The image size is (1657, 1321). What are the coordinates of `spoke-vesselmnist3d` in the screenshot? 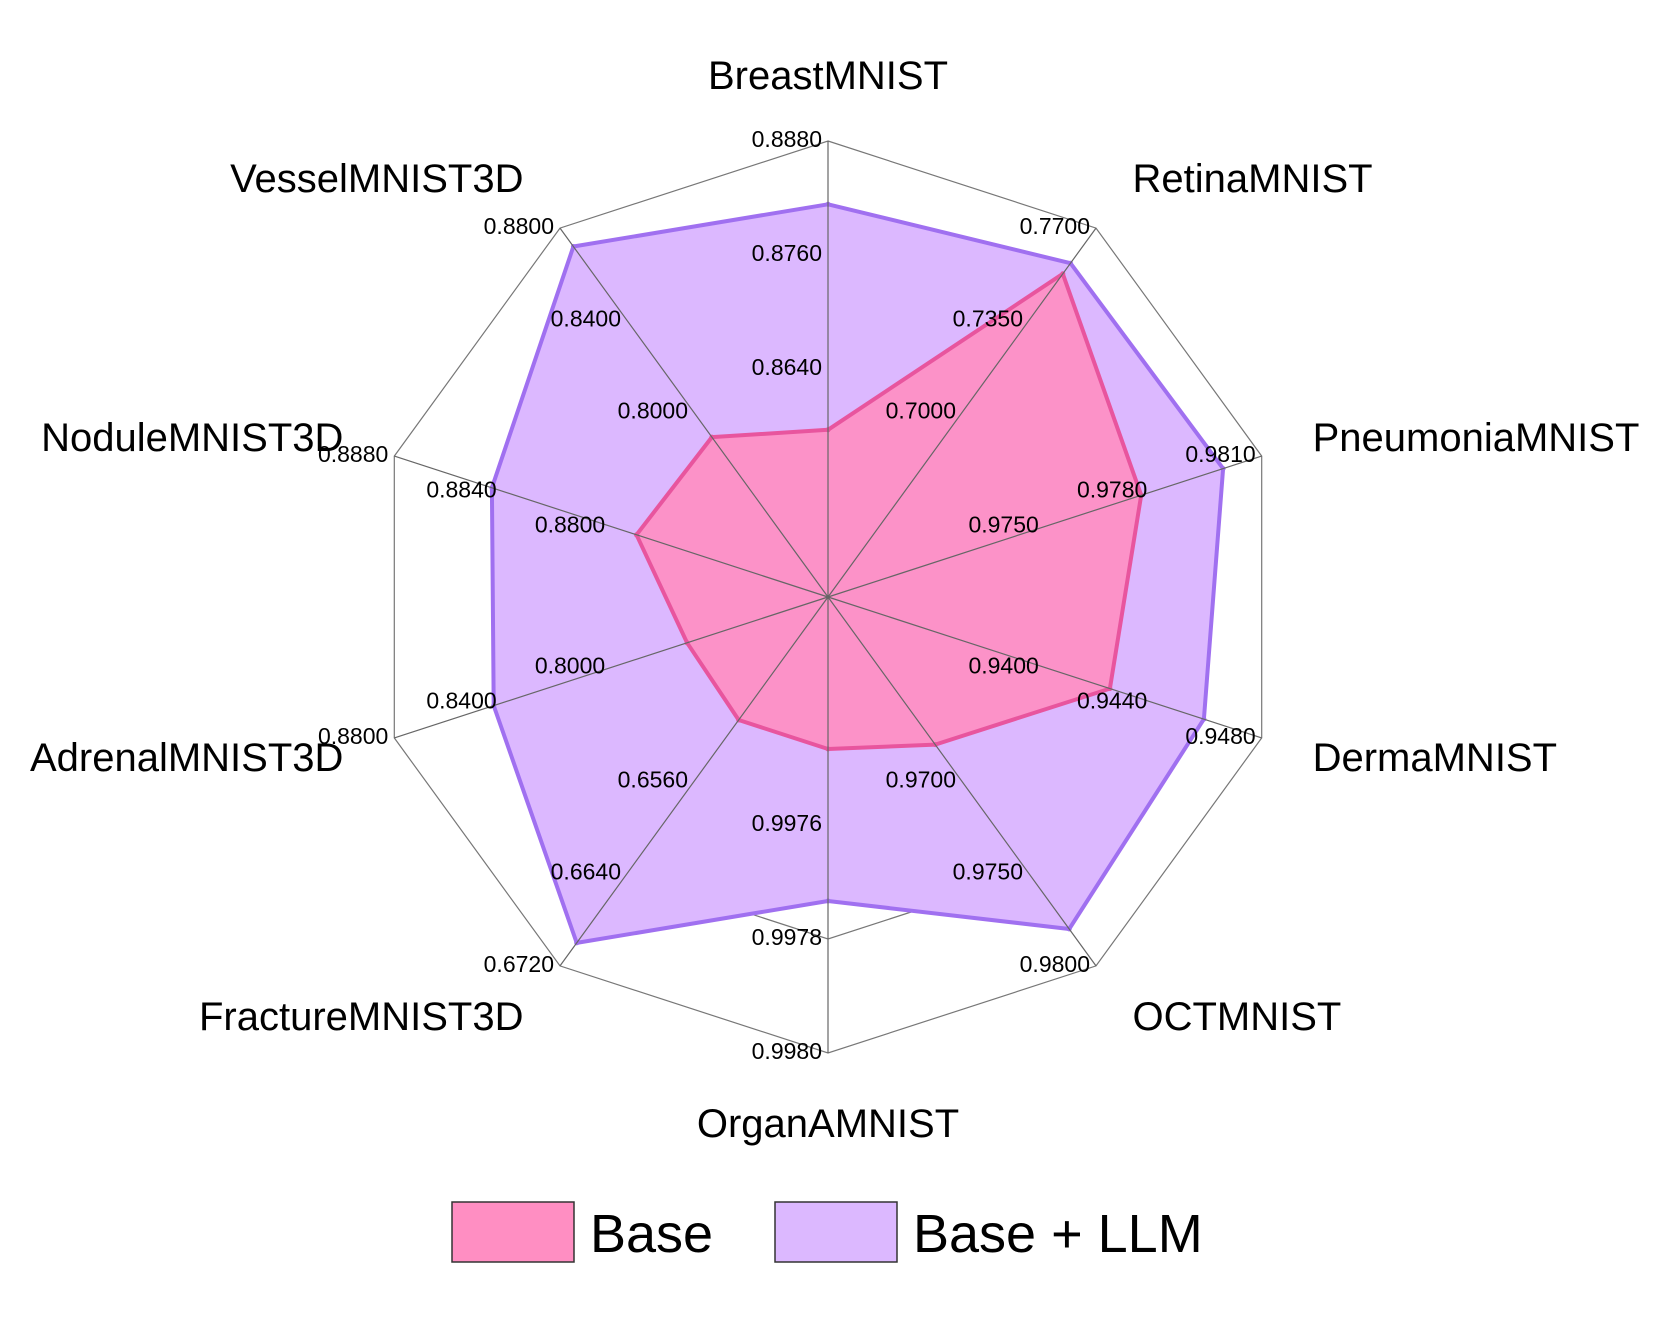 It's located at (694, 412).